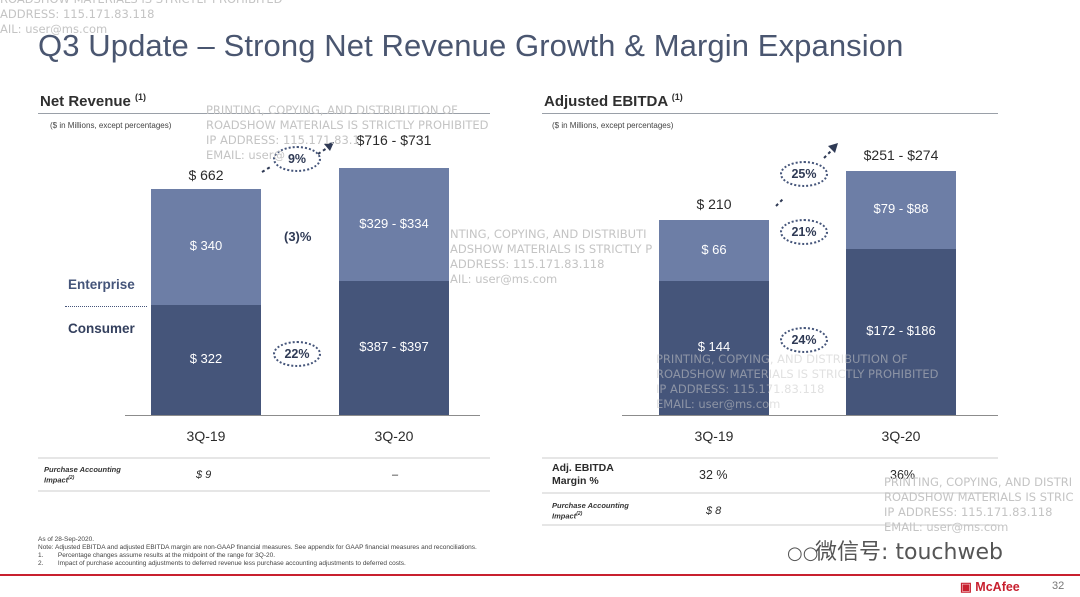 Image resolution: width=1080 pixels, height=597 pixels. Describe the element at coordinates (204, 475) in the screenshot. I see `purchase-accounting-value: $ 9` at that location.